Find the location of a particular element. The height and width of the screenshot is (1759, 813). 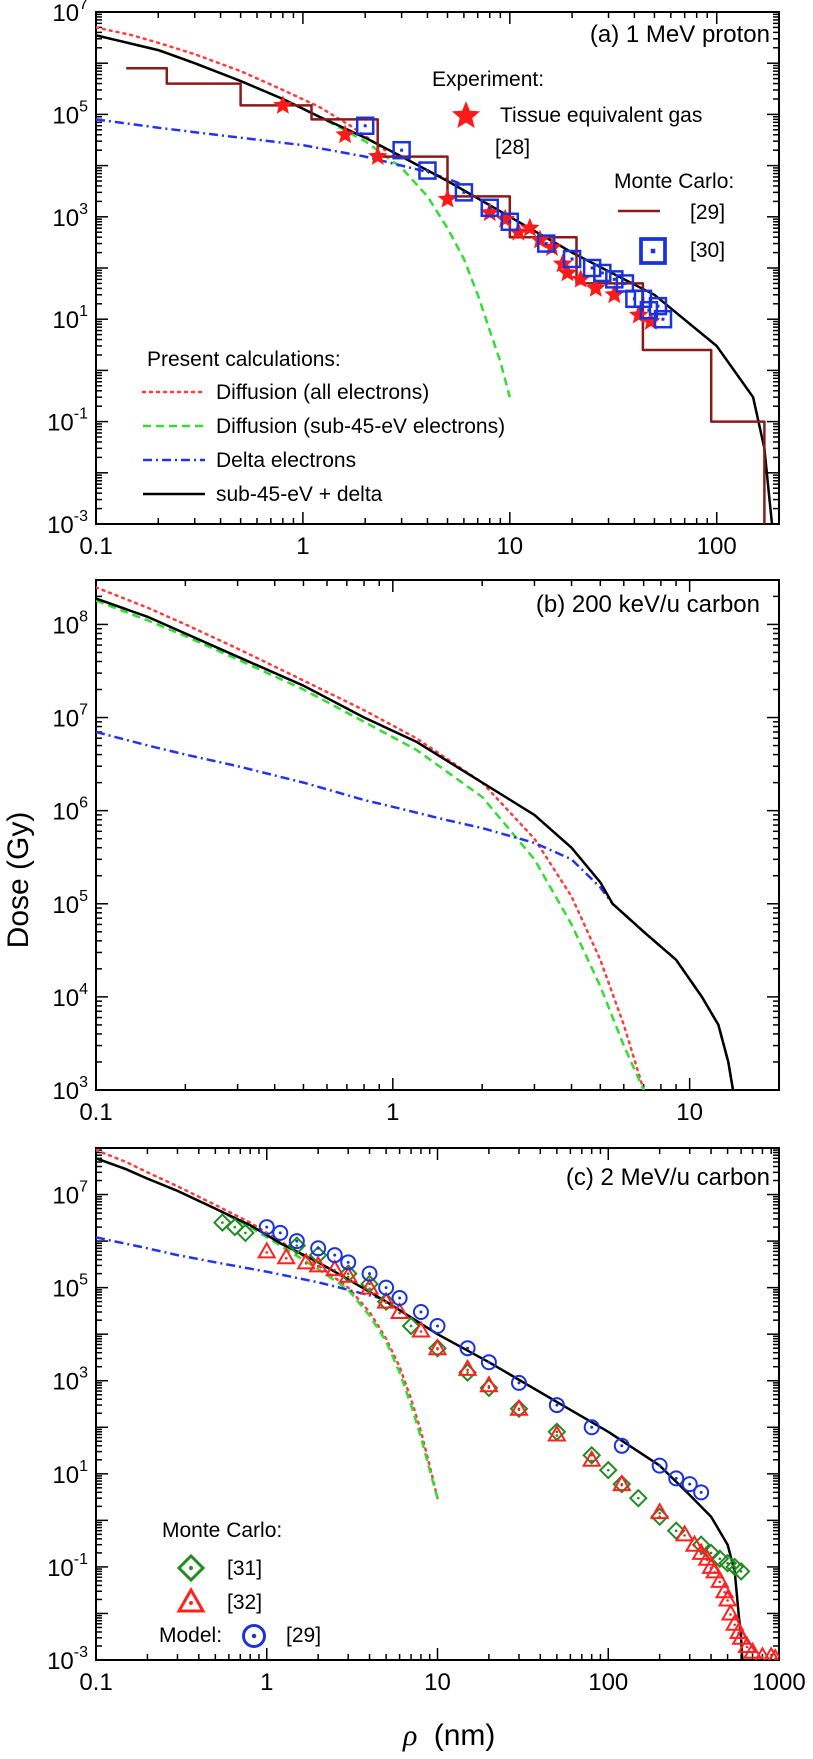

y-tick-label: 10⁻³ is located at coordinates (67, 1659).